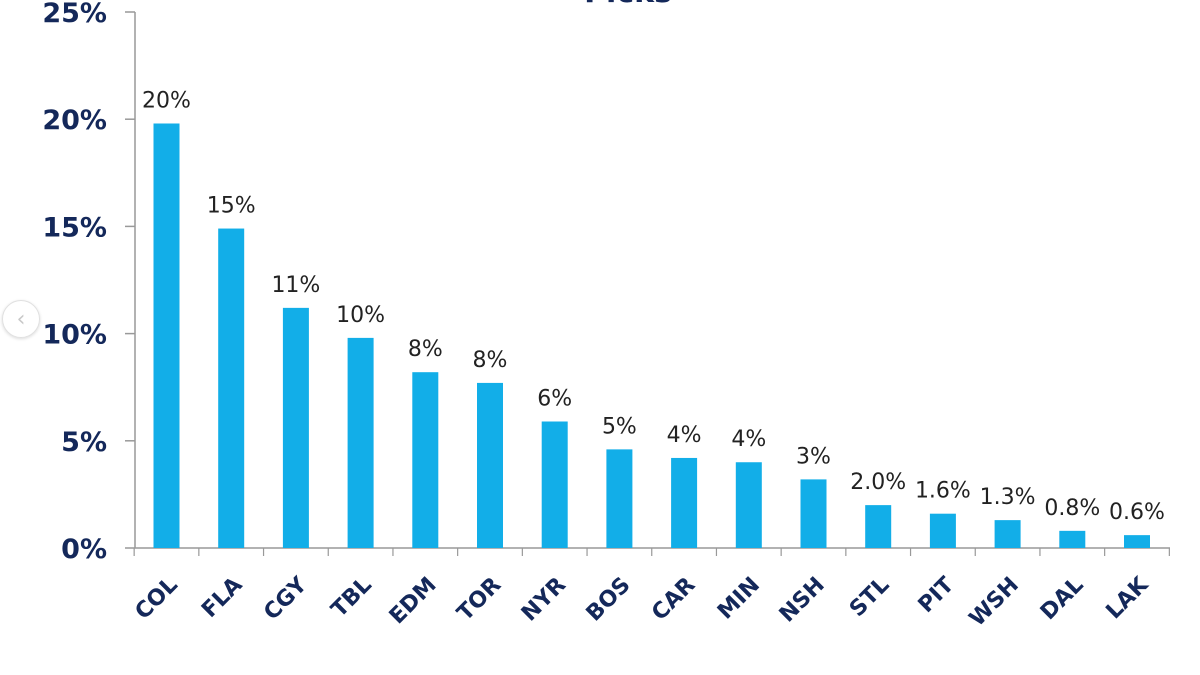  What do you see at coordinates (352, 598) in the screenshot?
I see `x-tick-label-tbl: TBL` at bounding box center [352, 598].